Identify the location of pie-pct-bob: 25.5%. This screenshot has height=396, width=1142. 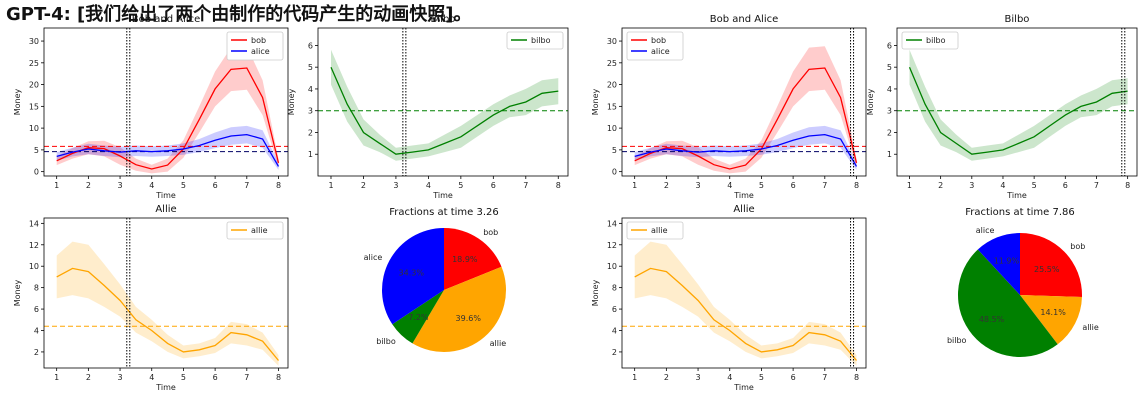
(1047, 269).